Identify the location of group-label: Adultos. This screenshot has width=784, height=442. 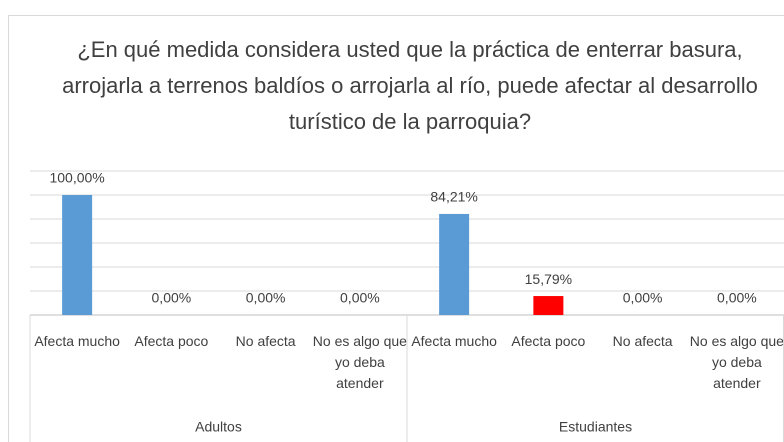
(218, 427).